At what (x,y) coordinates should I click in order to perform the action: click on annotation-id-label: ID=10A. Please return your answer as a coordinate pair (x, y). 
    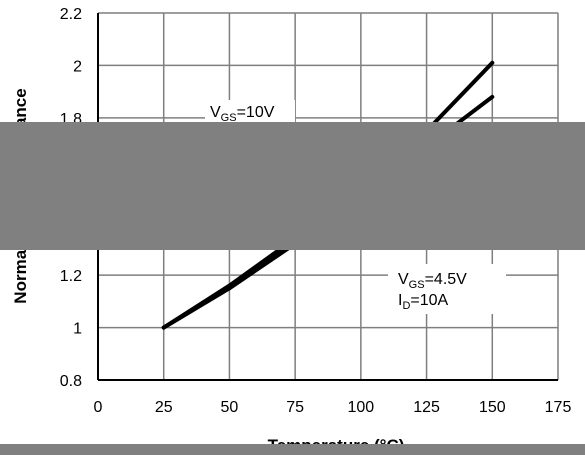
    Looking at the image, I should click on (423, 302).